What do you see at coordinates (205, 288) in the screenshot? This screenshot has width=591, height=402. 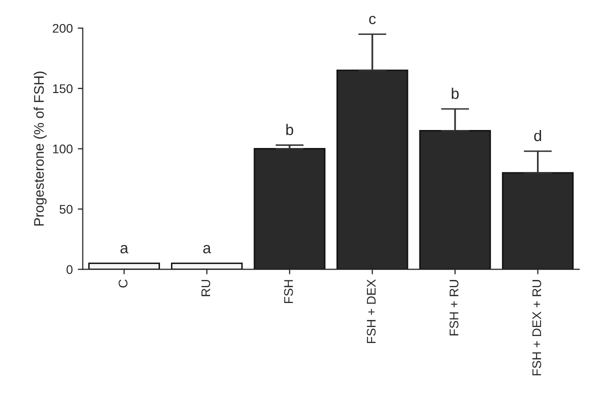 I see `x-tick-label: RU` at bounding box center [205, 288].